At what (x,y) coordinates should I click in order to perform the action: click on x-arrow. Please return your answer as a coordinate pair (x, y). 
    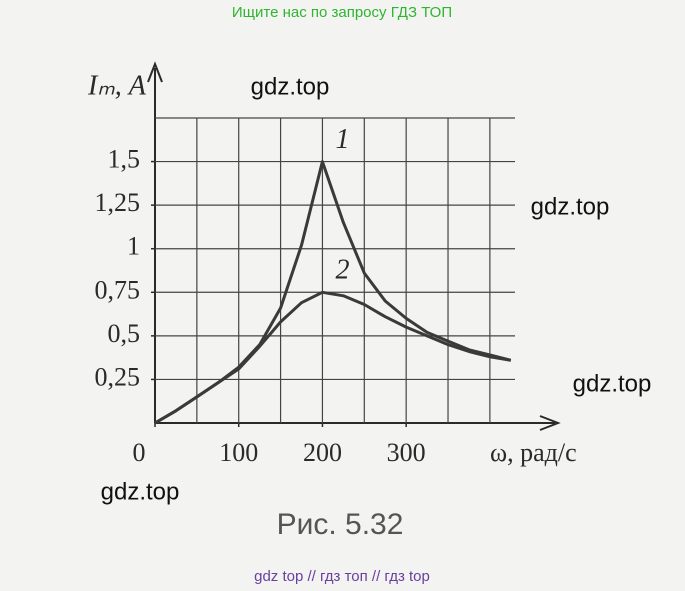
    Looking at the image, I should click on (550, 423).